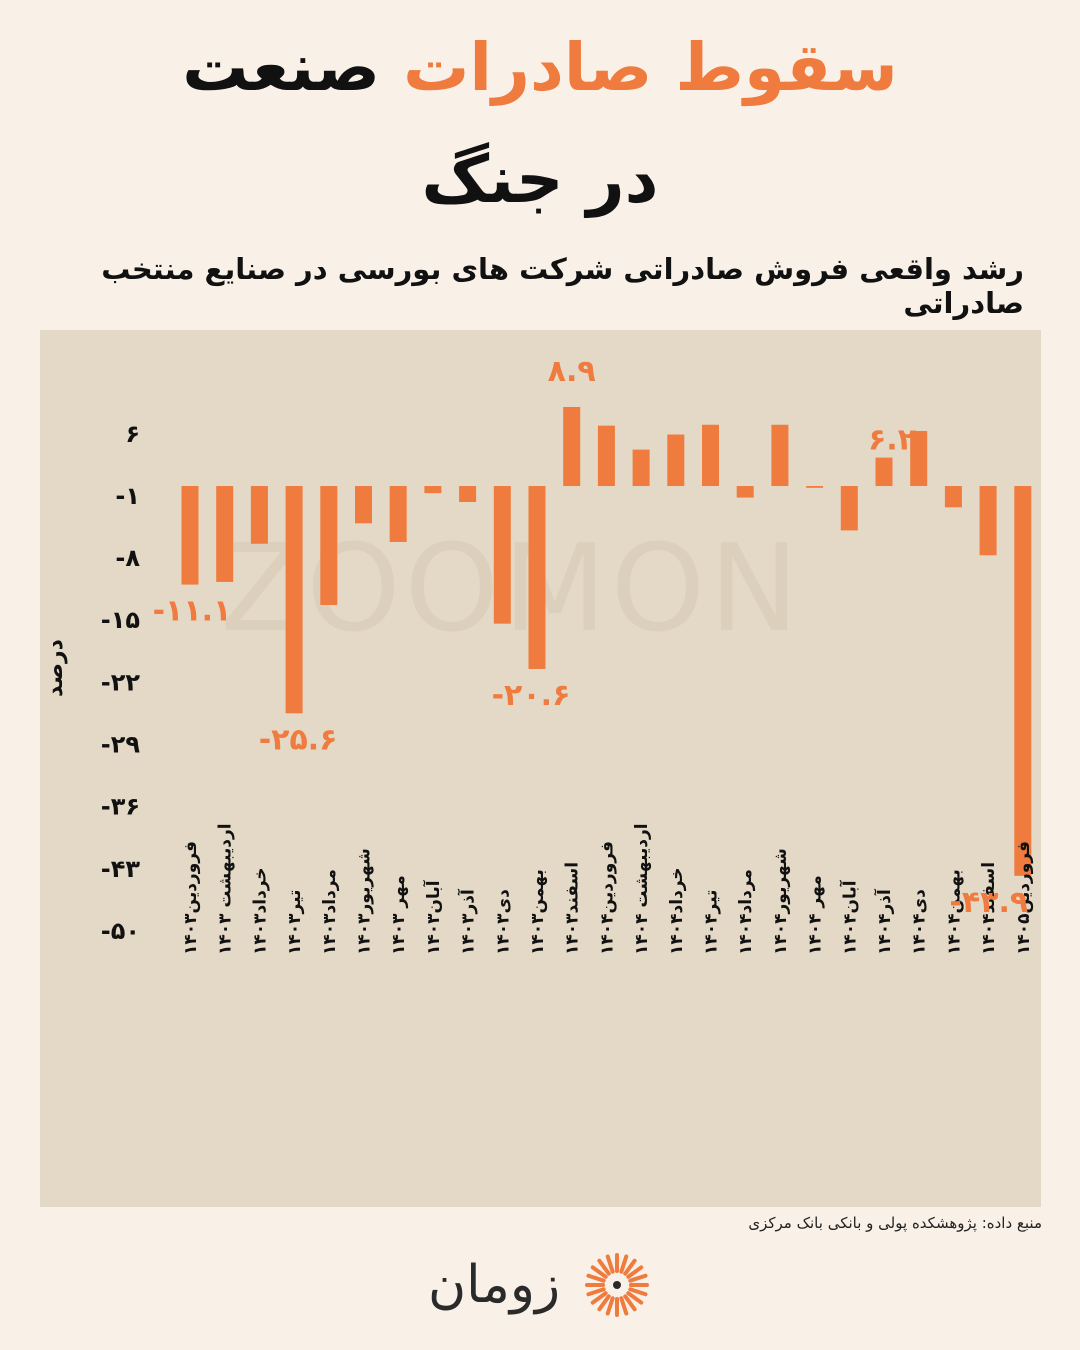  I want to click on x-tick-label: آذر۱۴۰۳, so click(468, 921).